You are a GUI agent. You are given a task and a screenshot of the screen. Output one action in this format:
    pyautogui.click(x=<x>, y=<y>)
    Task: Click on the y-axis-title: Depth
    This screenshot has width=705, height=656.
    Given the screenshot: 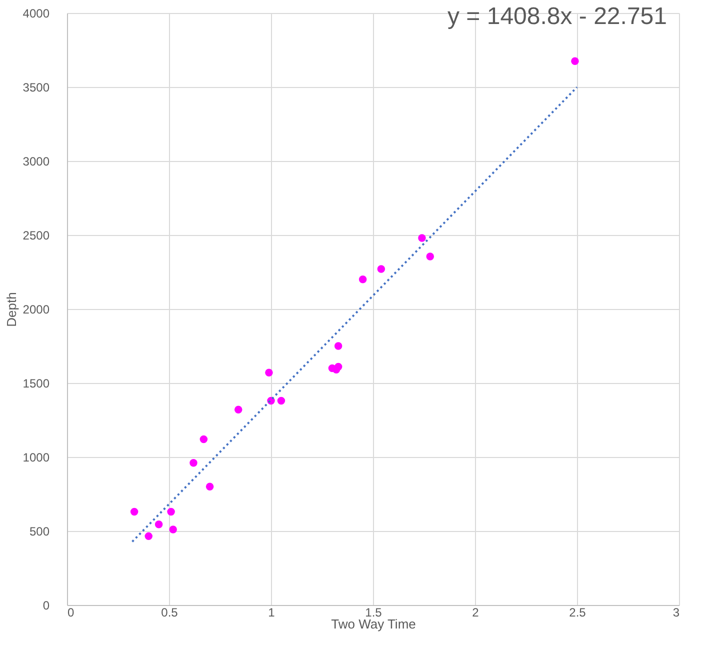 What is the action you would take?
    pyautogui.click(x=11, y=309)
    